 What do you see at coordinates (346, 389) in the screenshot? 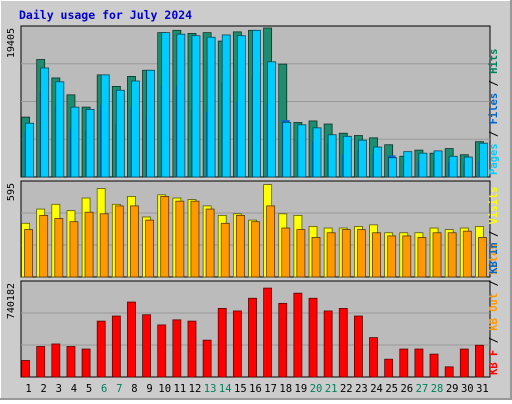
I see `x-tick-label-day-22: 22` at bounding box center [346, 389].